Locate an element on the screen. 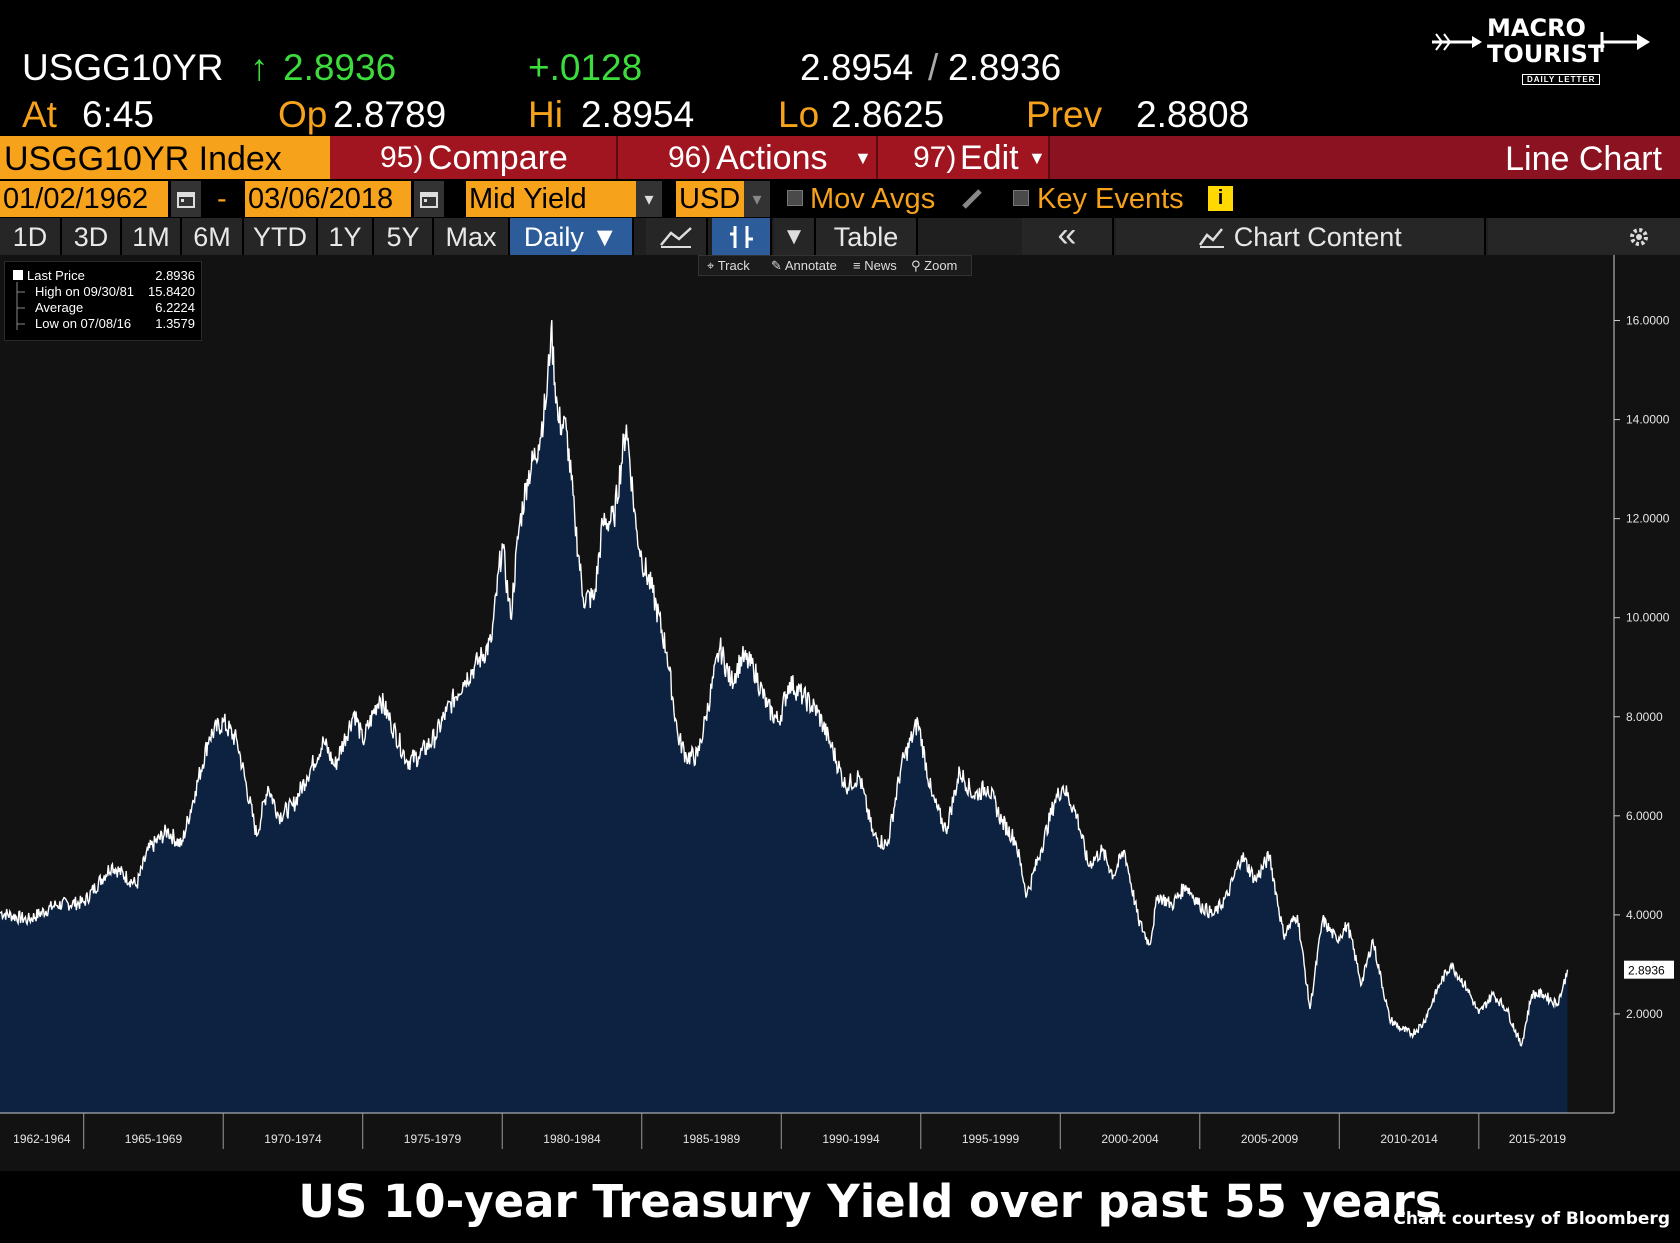  zoom-label: Zoom is located at coordinates (941, 265).